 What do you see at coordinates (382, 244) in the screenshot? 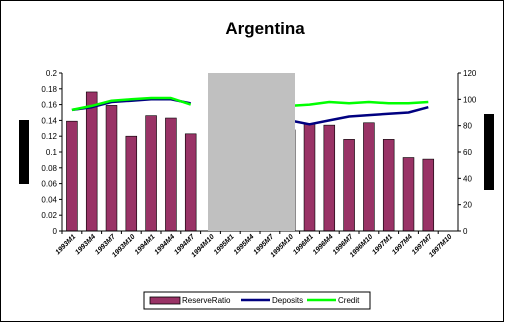
I see `x-axis-tick-label: 1997M1` at bounding box center [382, 244].